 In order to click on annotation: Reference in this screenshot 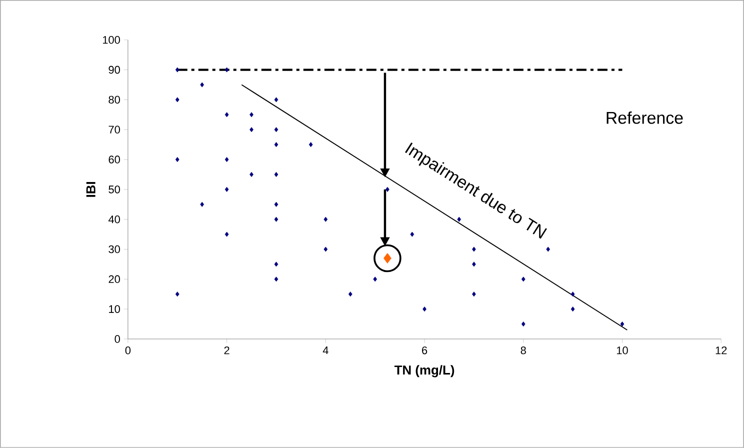, I will do `click(644, 118)`.